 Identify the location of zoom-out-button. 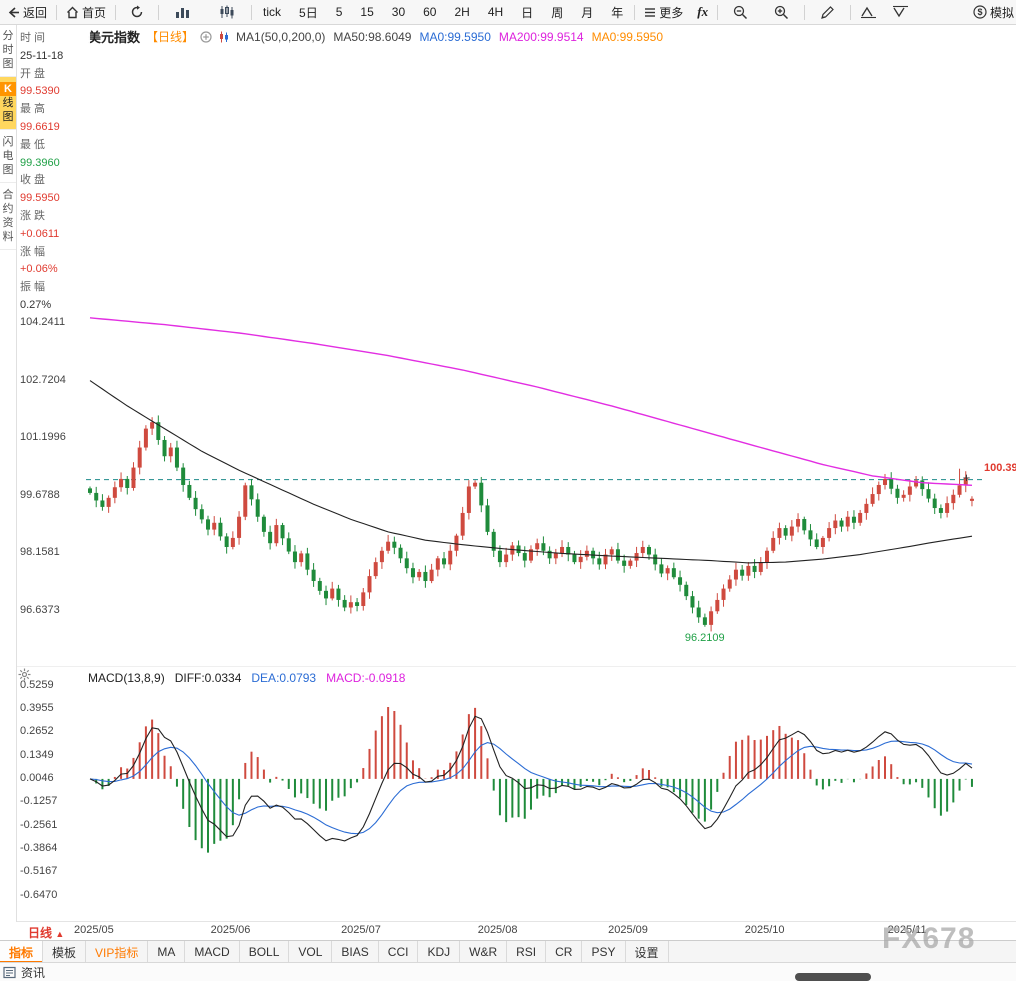
(740, 12).